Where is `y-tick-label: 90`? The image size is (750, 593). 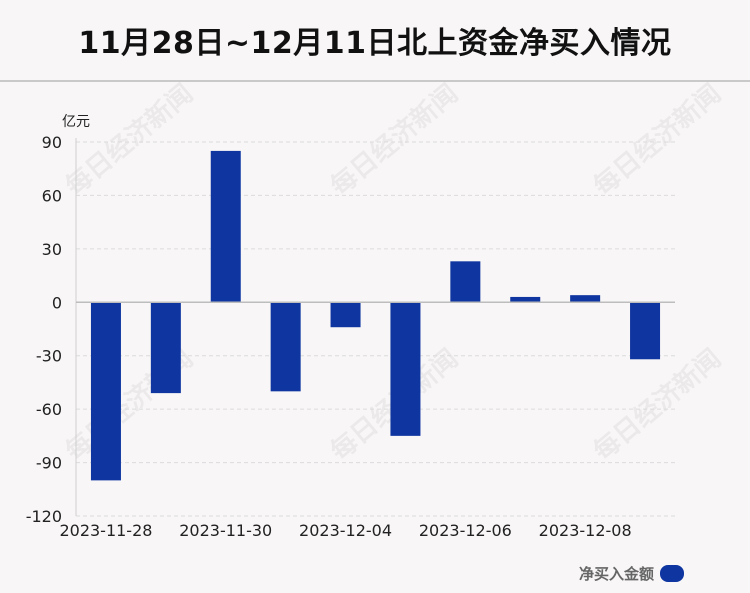
y-tick-label: 90 is located at coordinates (52, 142).